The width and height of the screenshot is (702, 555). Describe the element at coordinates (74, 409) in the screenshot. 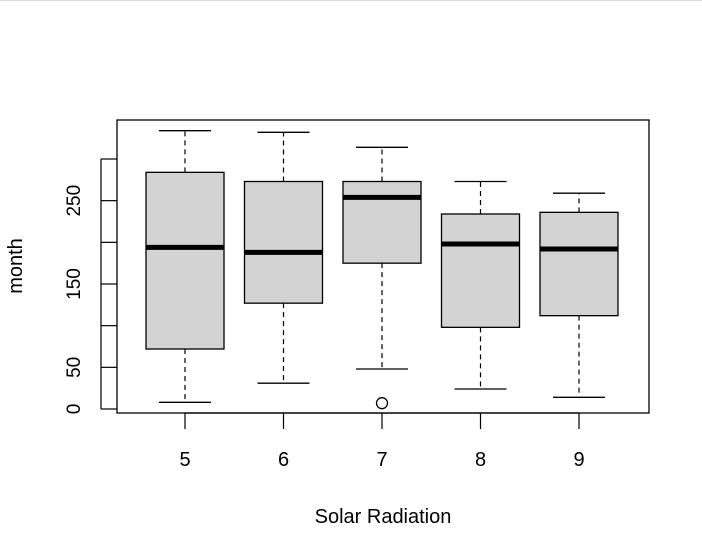

I see `y-tick-label-0: 0` at that location.